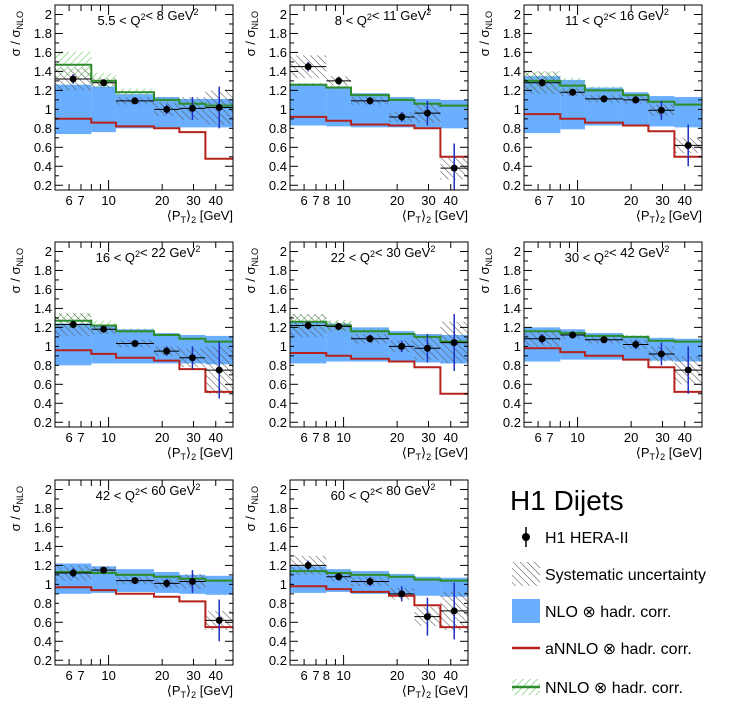 This screenshot has width=741, height=719. What do you see at coordinates (148, 254) in the screenshot?
I see `panel-title: 16 < Q2< 22 GeV2` at bounding box center [148, 254].